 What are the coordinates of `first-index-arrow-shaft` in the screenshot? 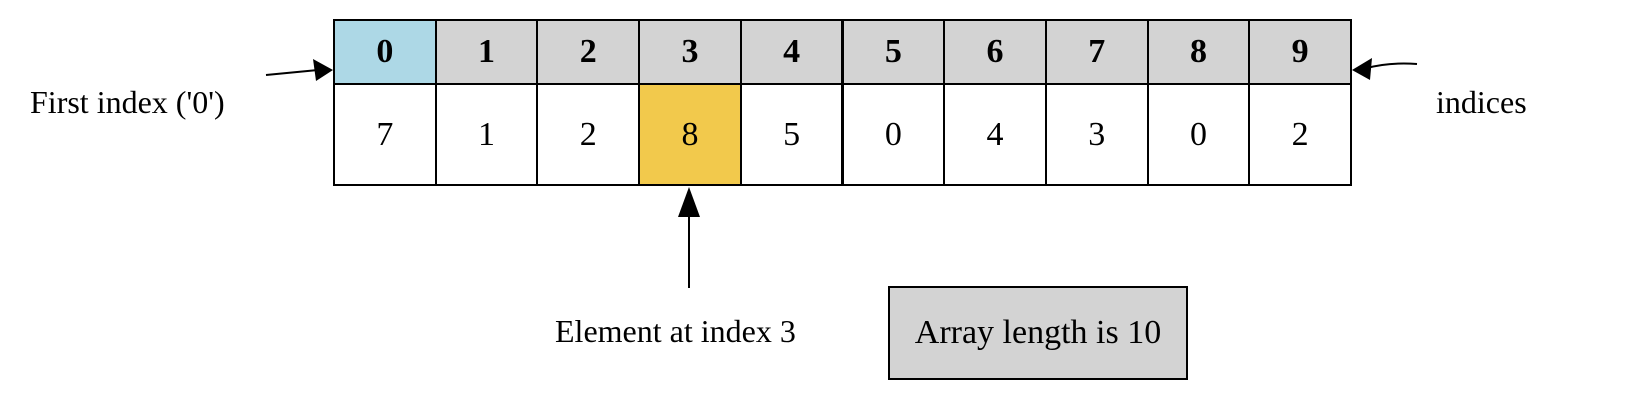 It's located at (292, 72).